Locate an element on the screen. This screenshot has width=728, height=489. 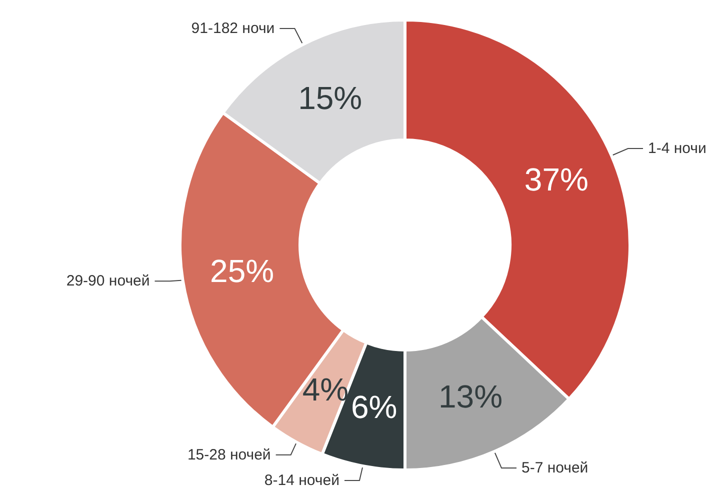
data-label: 4% is located at coordinates (325, 390).